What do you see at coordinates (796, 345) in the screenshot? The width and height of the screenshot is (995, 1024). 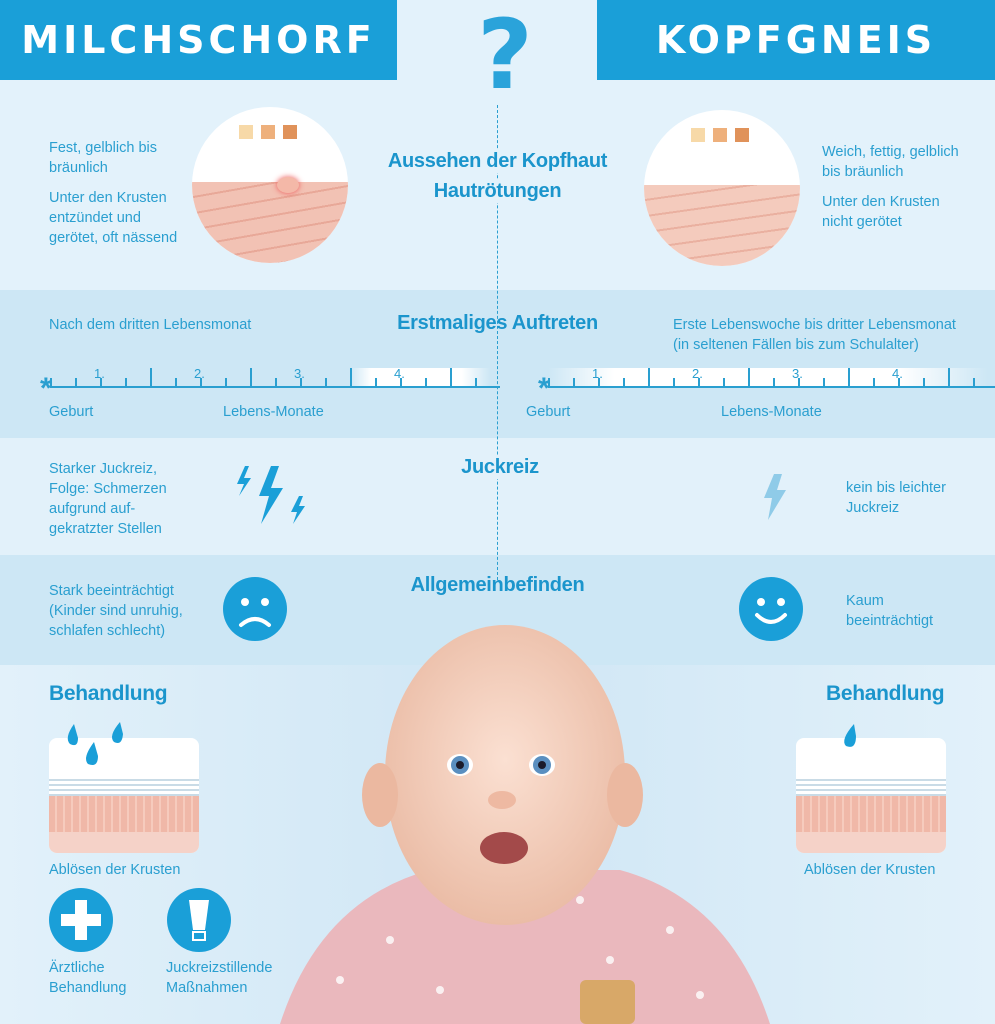 I see `right-onset-note: (in seltenen Fällen bis zum Schulalter)` at bounding box center [796, 345].